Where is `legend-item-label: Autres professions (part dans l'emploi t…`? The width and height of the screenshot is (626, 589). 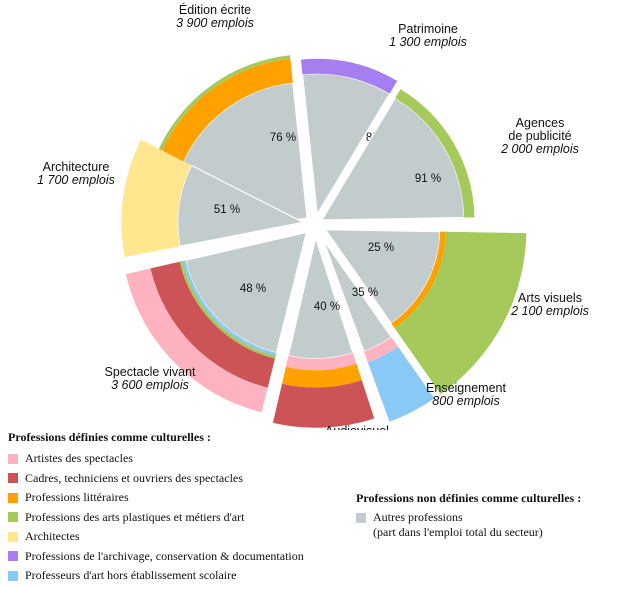 legend-item-label: Autres professions (part dans l'emploi t… is located at coordinates (458, 525).